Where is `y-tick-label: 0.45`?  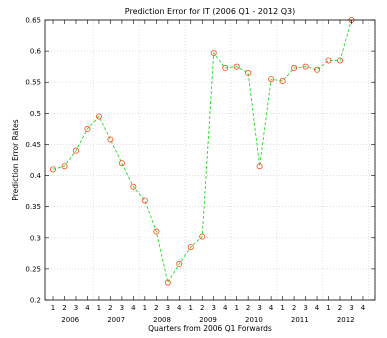 y-tick-label: 0.45 is located at coordinates (33, 145).